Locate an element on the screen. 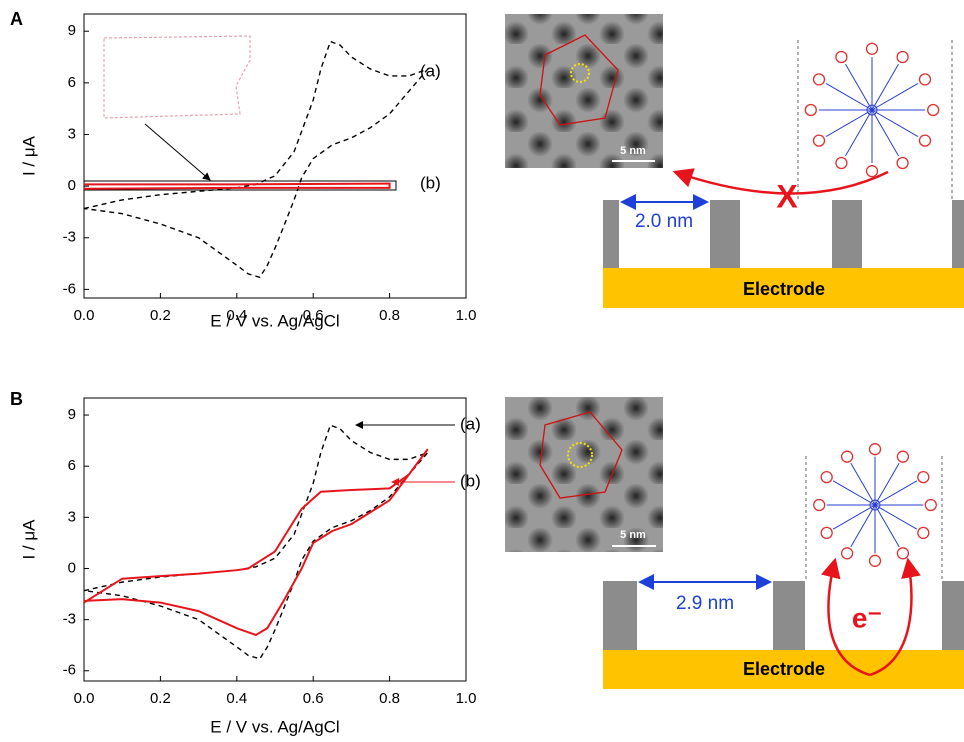 This screenshot has height=742, width=964. blocked-mark: X is located at coordinates (787, 196).